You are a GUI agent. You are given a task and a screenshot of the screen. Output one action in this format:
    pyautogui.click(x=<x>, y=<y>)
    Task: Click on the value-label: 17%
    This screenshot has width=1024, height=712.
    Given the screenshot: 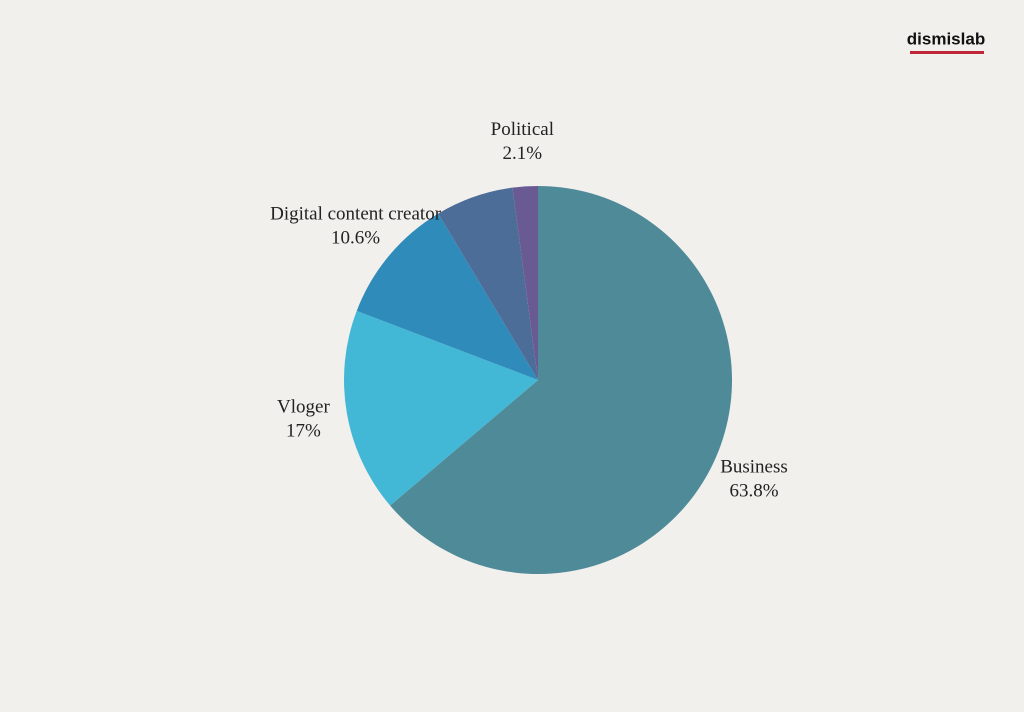 What is the action you would take?
    pyautogui.click(x=303, y=431)
    